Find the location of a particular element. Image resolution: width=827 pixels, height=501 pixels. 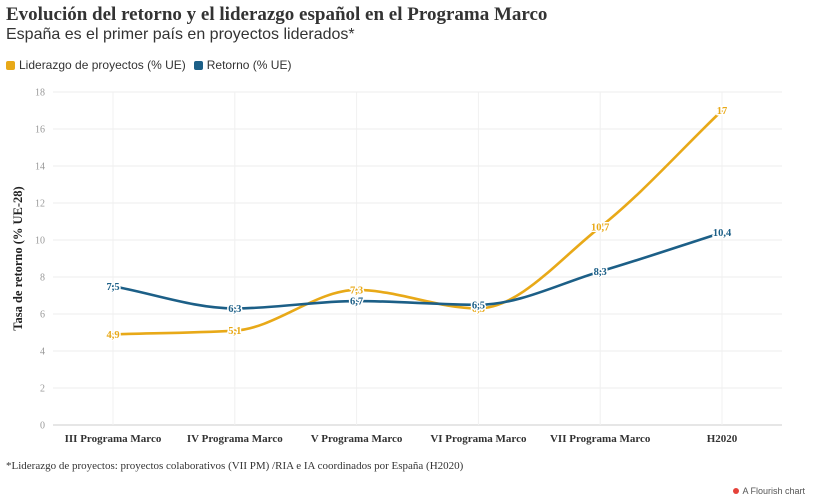

data-label-retorno: 10,4 is located at coordinates (722, 233).